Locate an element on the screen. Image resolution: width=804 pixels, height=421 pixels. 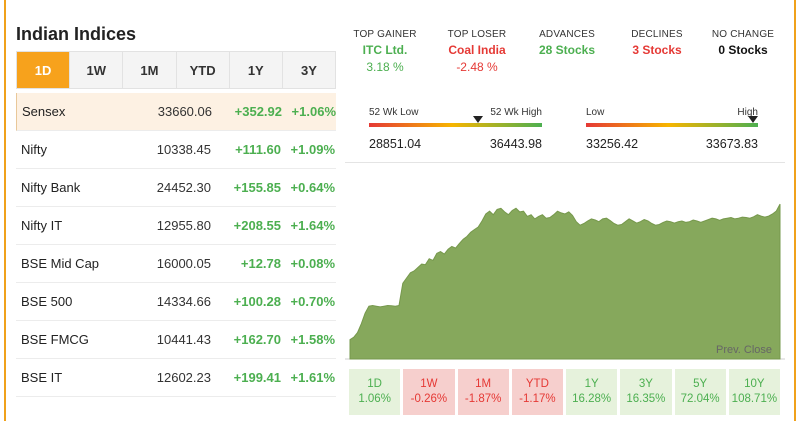
day-low-label: Low is located at coordinates (595, 112).